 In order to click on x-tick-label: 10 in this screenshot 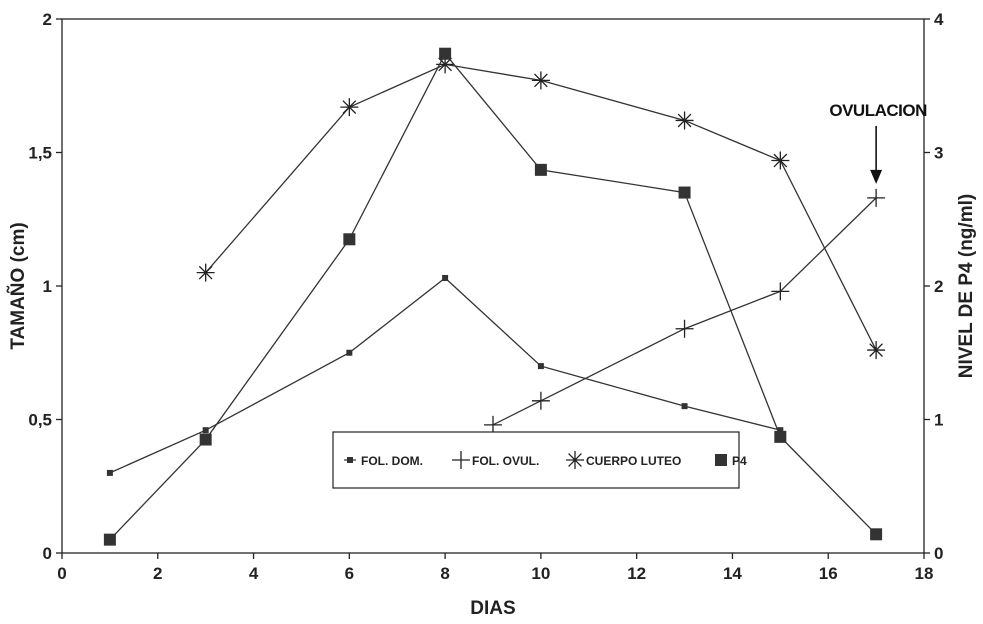, I will do `click(540, 573)`.